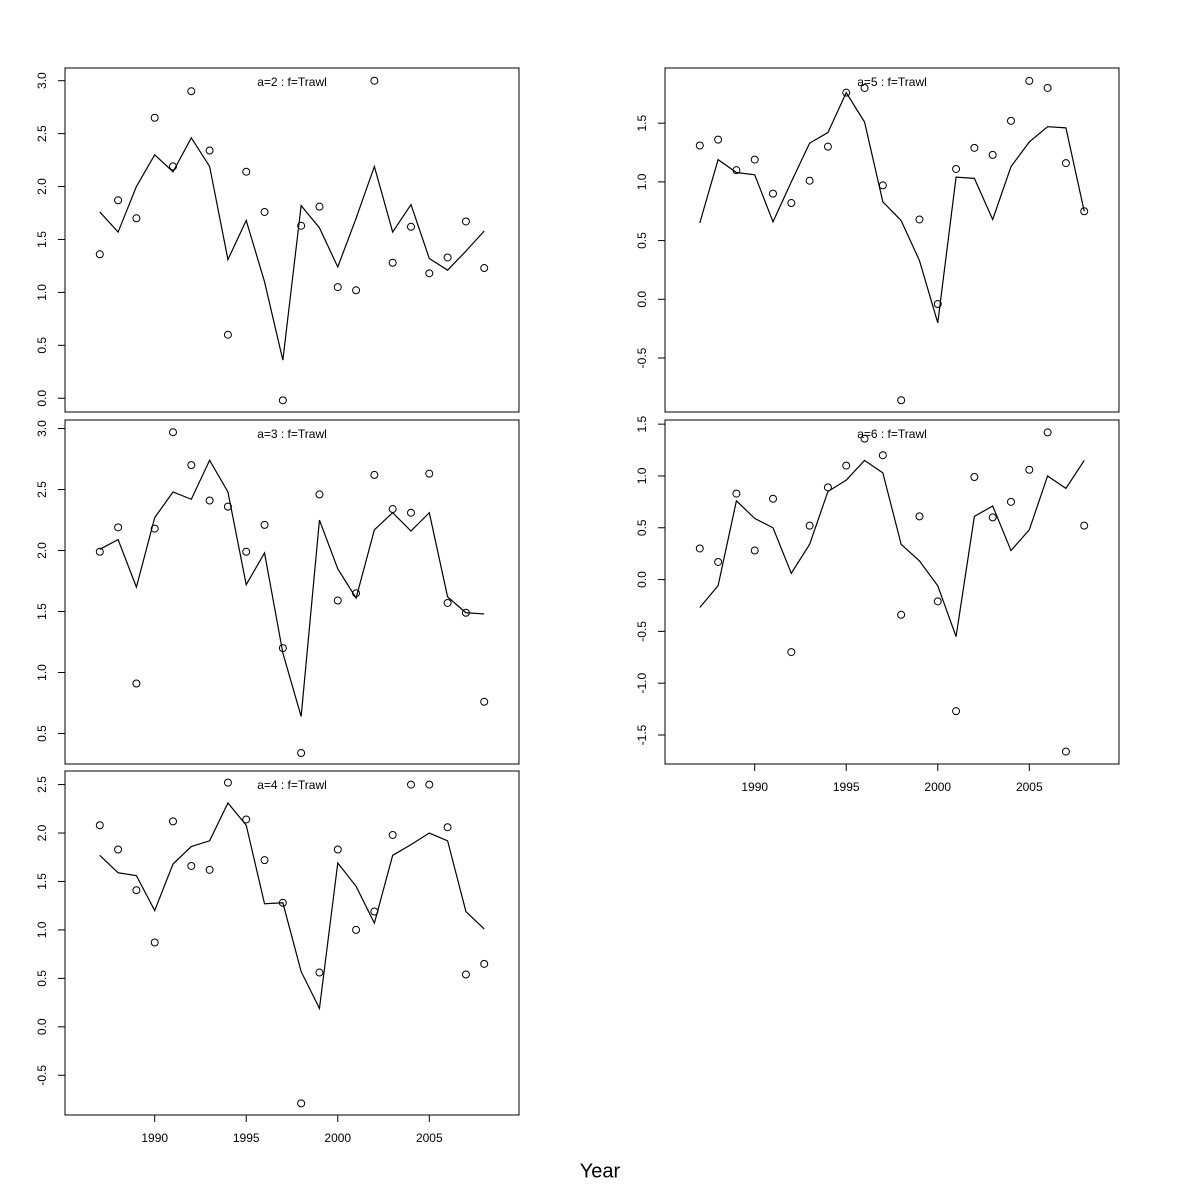 Image resolution: width=1200 pixels, height=1200 pixels. What do you see at coordinates (277, 592) in the screenshot?
I see `panel: a=3 : f=Trawl 0.5 1.0 1.5 2.0 2.5 3.0` at bounding box center [277, 592].